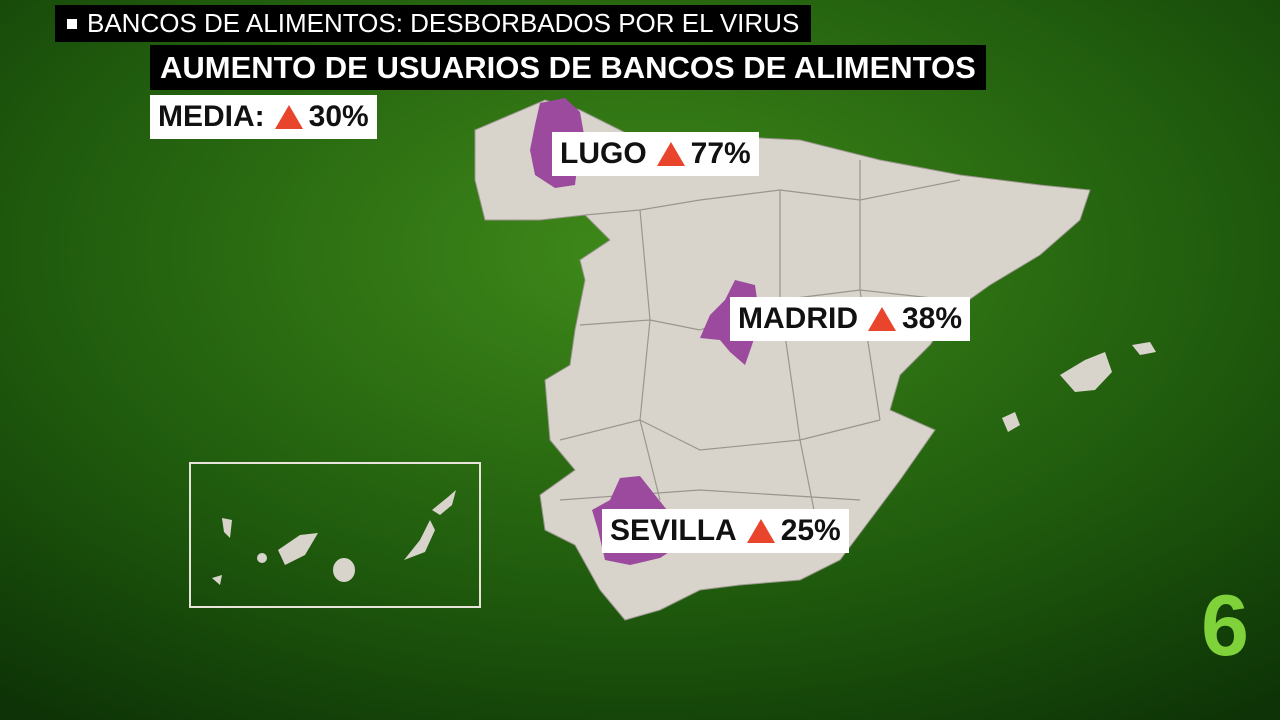  What do you see at coordinates (673, 530) in the screenshot?
I see `region-name: SEVILLA` at bounding box center [673, 530].